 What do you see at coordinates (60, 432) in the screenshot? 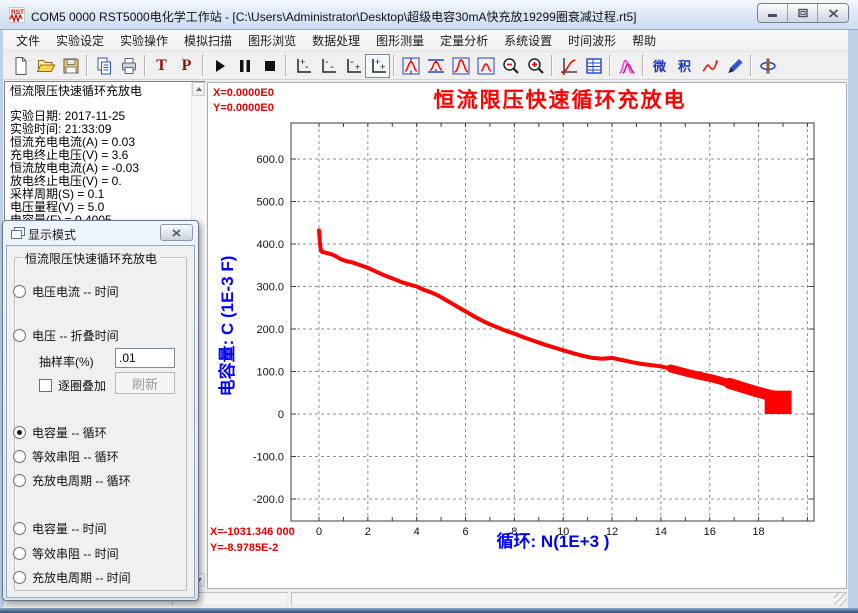
I see `option-capacity-cycle: 电容量 -- 循环` at bounding box center [60, 432].